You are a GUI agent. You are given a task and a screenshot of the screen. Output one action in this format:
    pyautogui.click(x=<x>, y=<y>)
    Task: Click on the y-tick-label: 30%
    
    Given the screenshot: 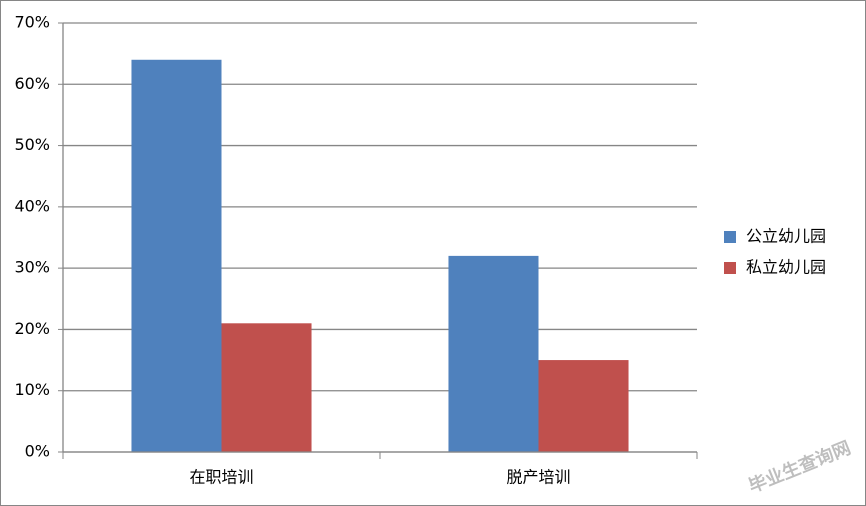 What is the action you would take?
    pyautogui.click(x=32, y=267)
    